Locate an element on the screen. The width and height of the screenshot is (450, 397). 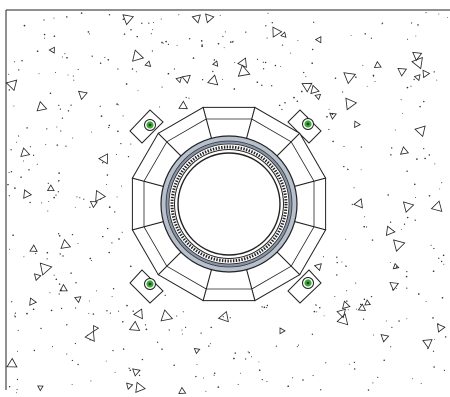
collar-segment is located at coordinates (147, 204).